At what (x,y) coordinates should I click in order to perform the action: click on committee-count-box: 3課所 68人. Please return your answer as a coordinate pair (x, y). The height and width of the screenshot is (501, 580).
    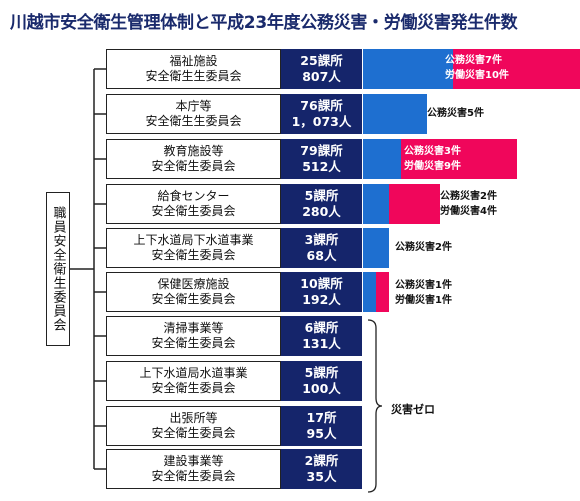
    Looking at the image, I should click on (321, 248).